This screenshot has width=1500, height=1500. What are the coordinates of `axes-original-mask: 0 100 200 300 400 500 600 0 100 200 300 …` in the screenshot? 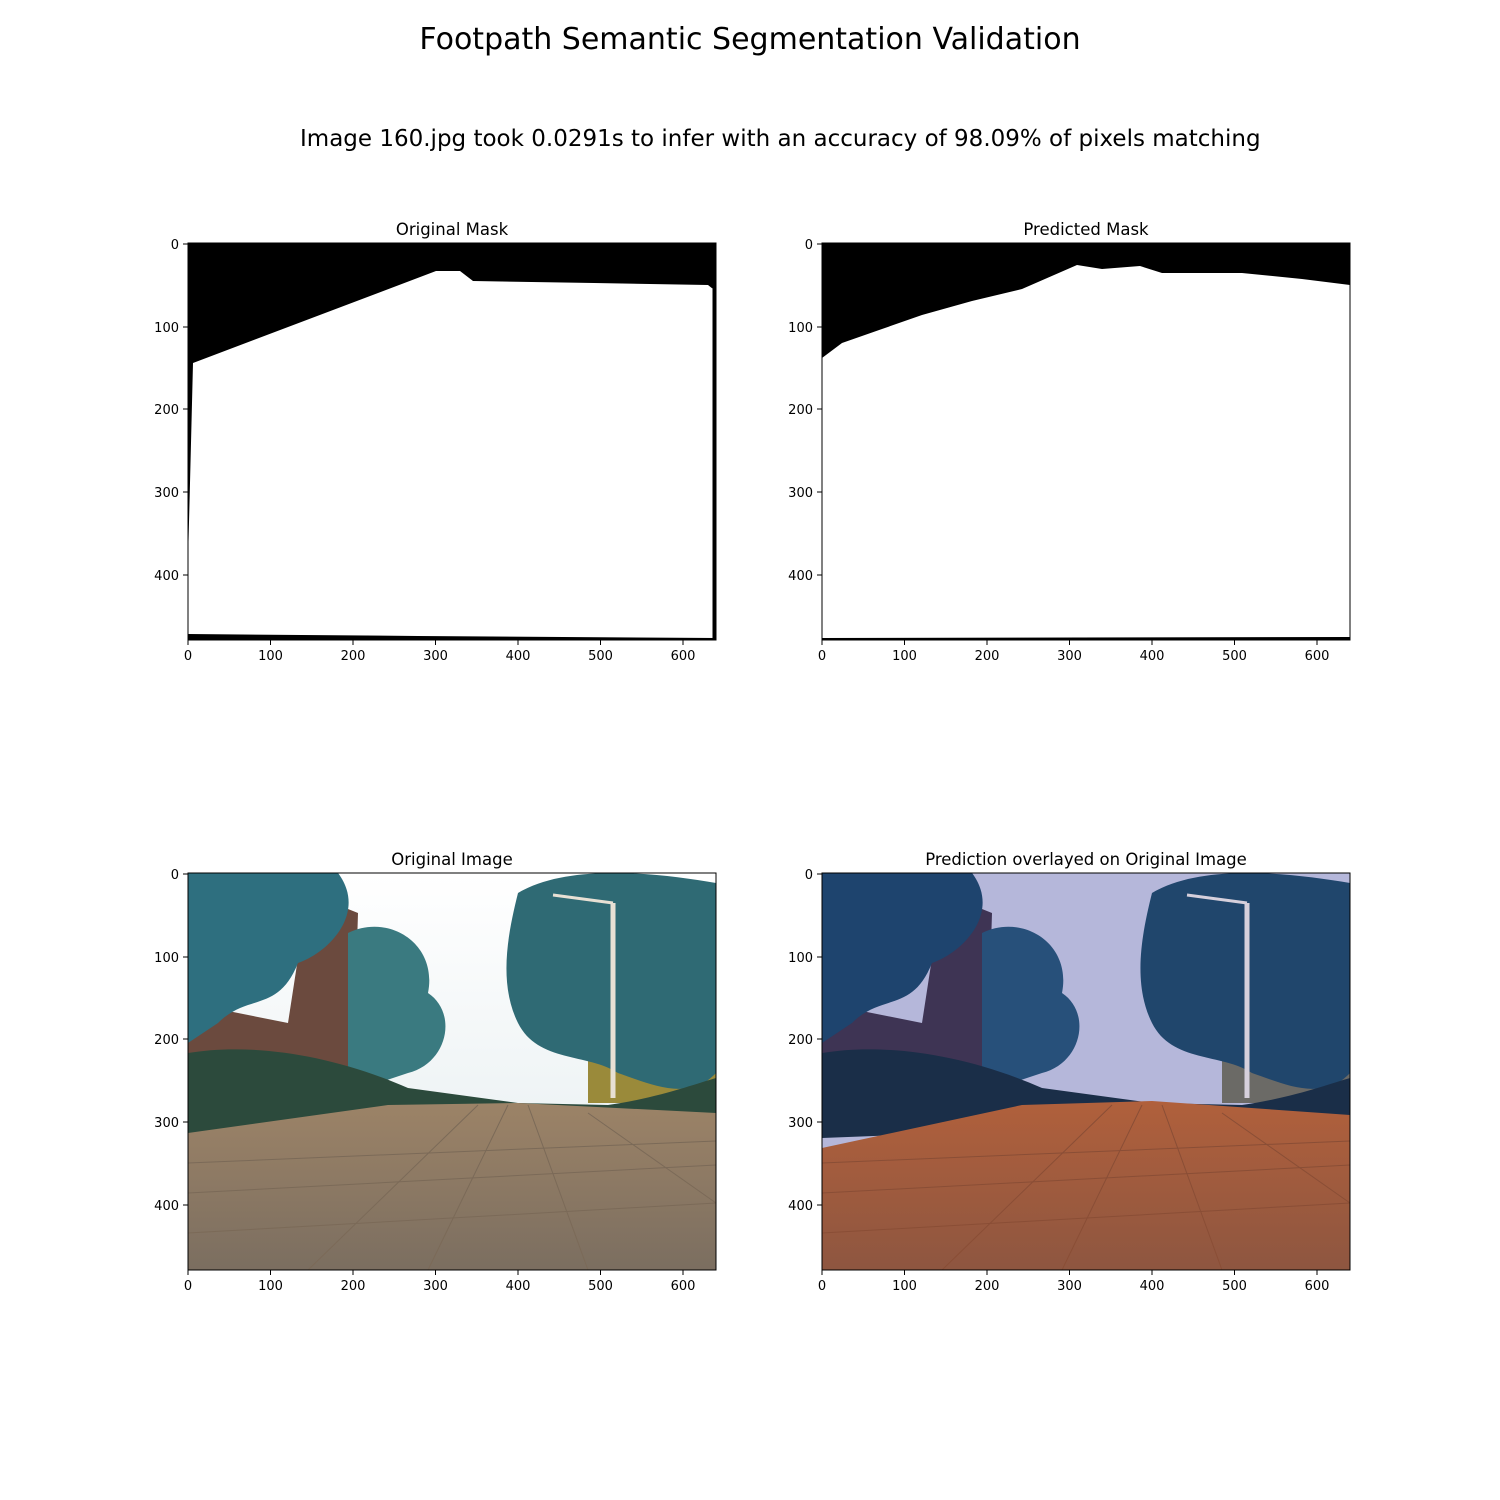 It's located at (435, 451).